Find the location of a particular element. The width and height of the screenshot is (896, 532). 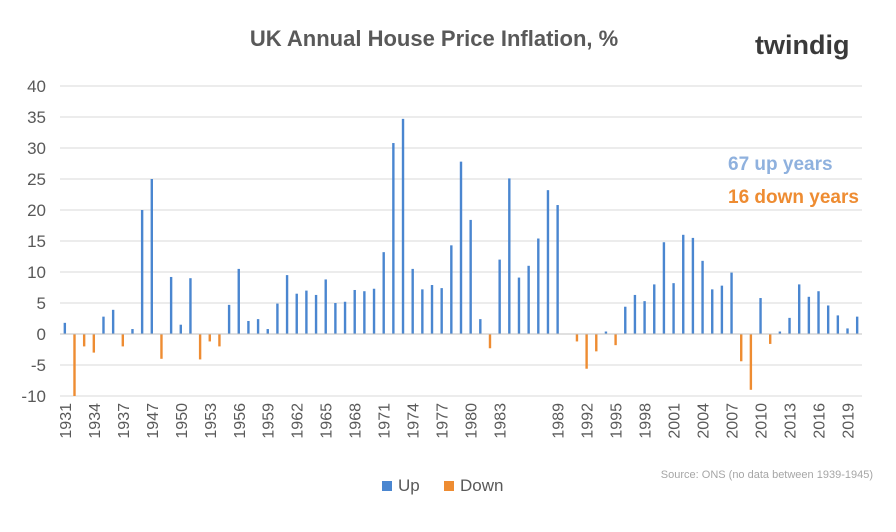

legend-label-down: Down is located at coordinates (481, 485).